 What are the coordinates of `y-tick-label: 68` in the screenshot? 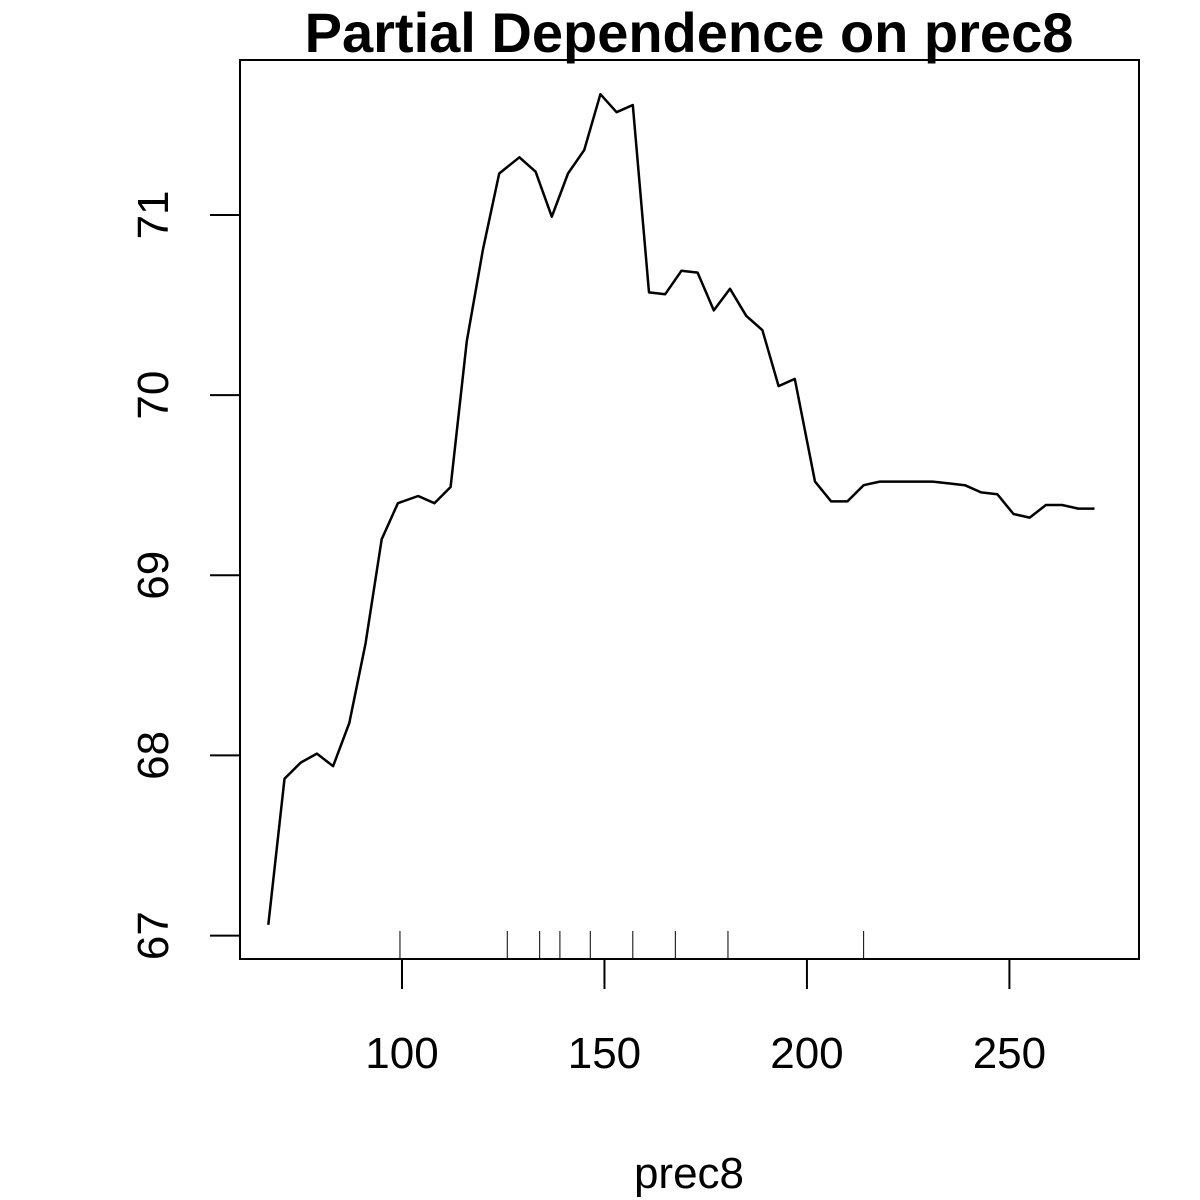 It's located at (153, 755).